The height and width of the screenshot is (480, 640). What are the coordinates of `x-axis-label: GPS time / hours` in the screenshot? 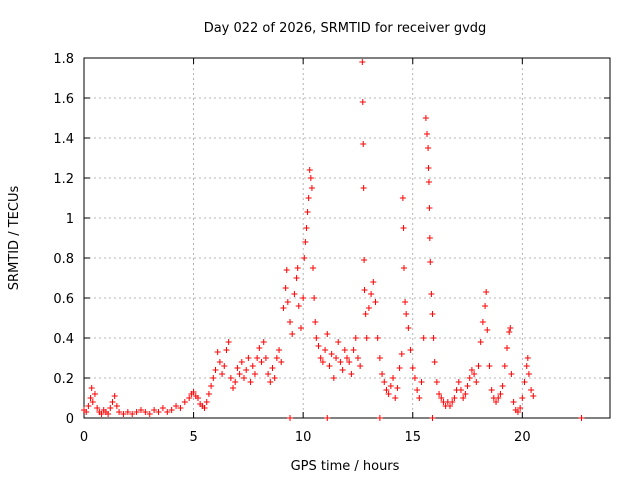 It's located at (345, 466).